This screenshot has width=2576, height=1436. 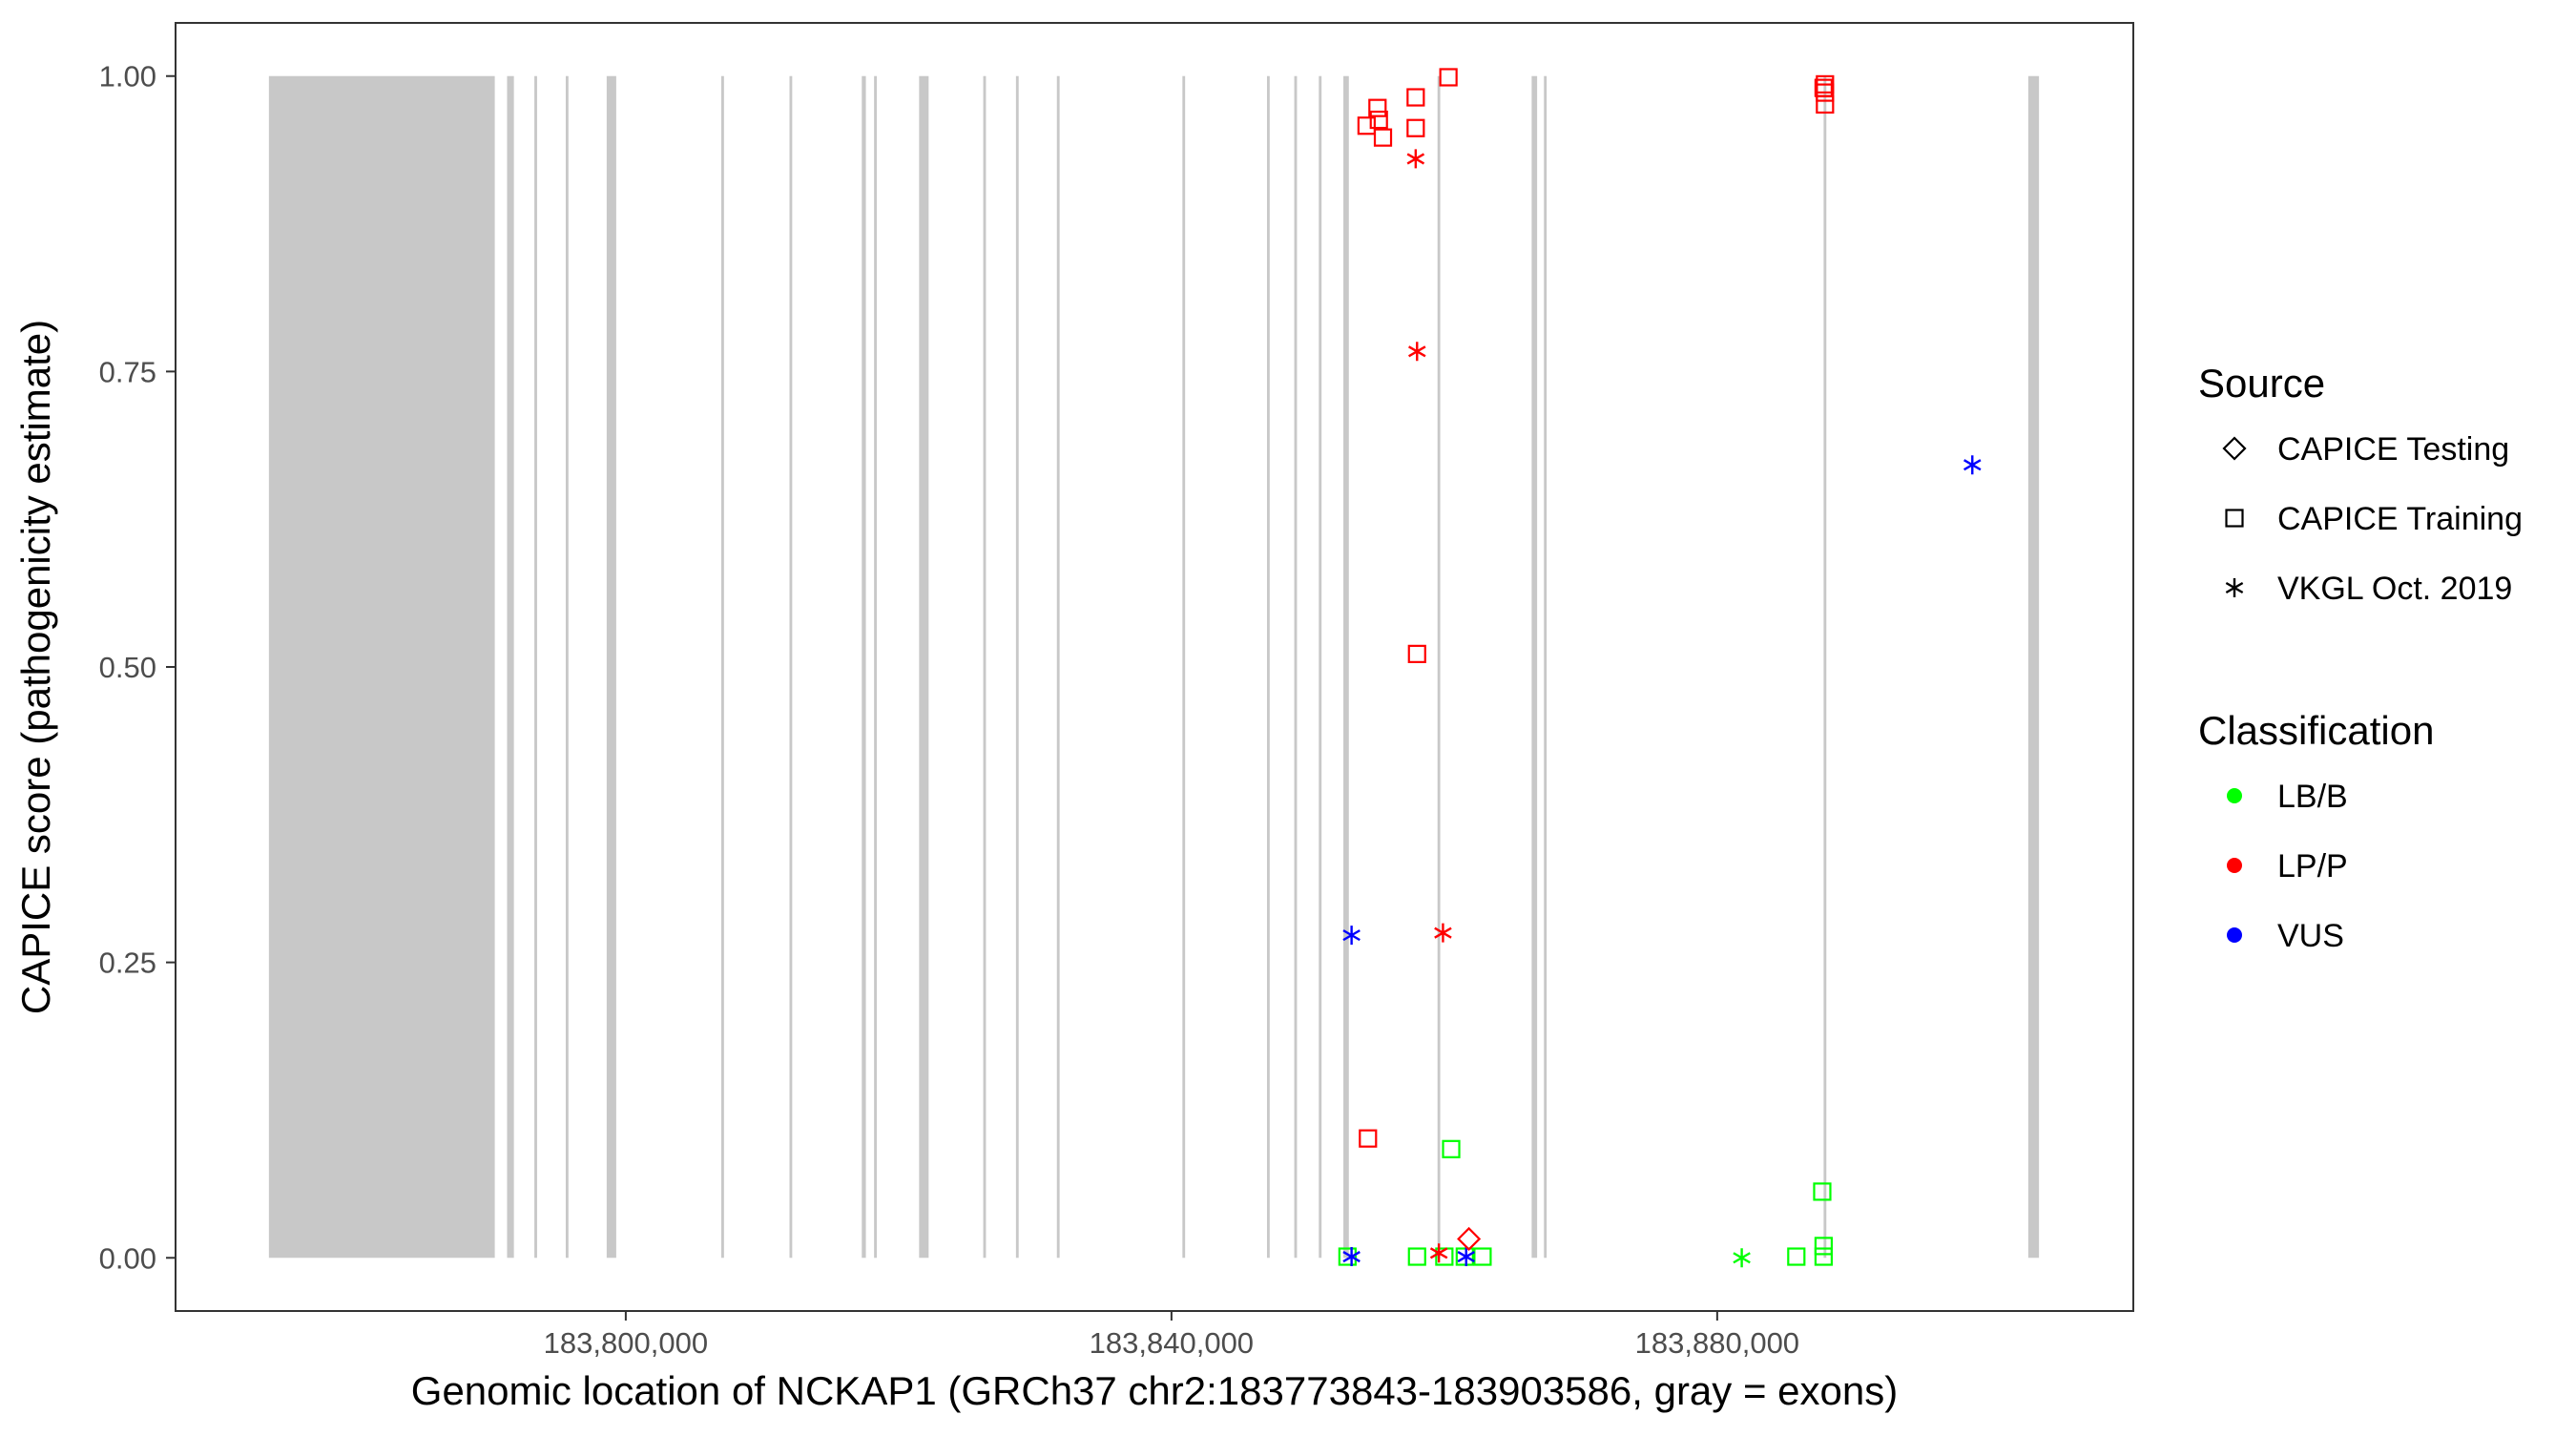 I want to click on legend-label: VUS, so click(x=2310, y=936).